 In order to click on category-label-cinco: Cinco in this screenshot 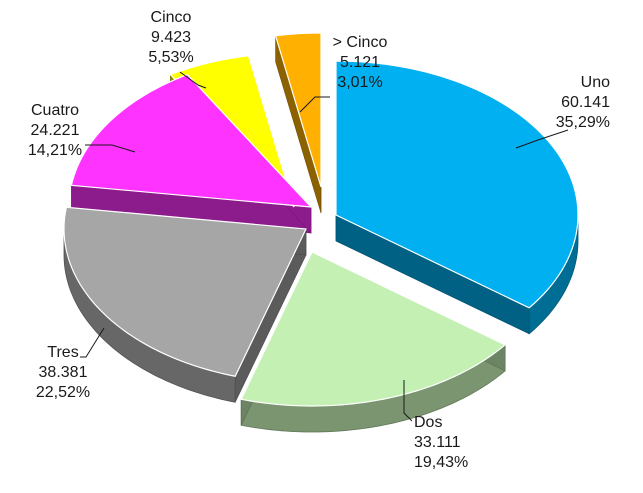, I will do `click(171, 17)`.